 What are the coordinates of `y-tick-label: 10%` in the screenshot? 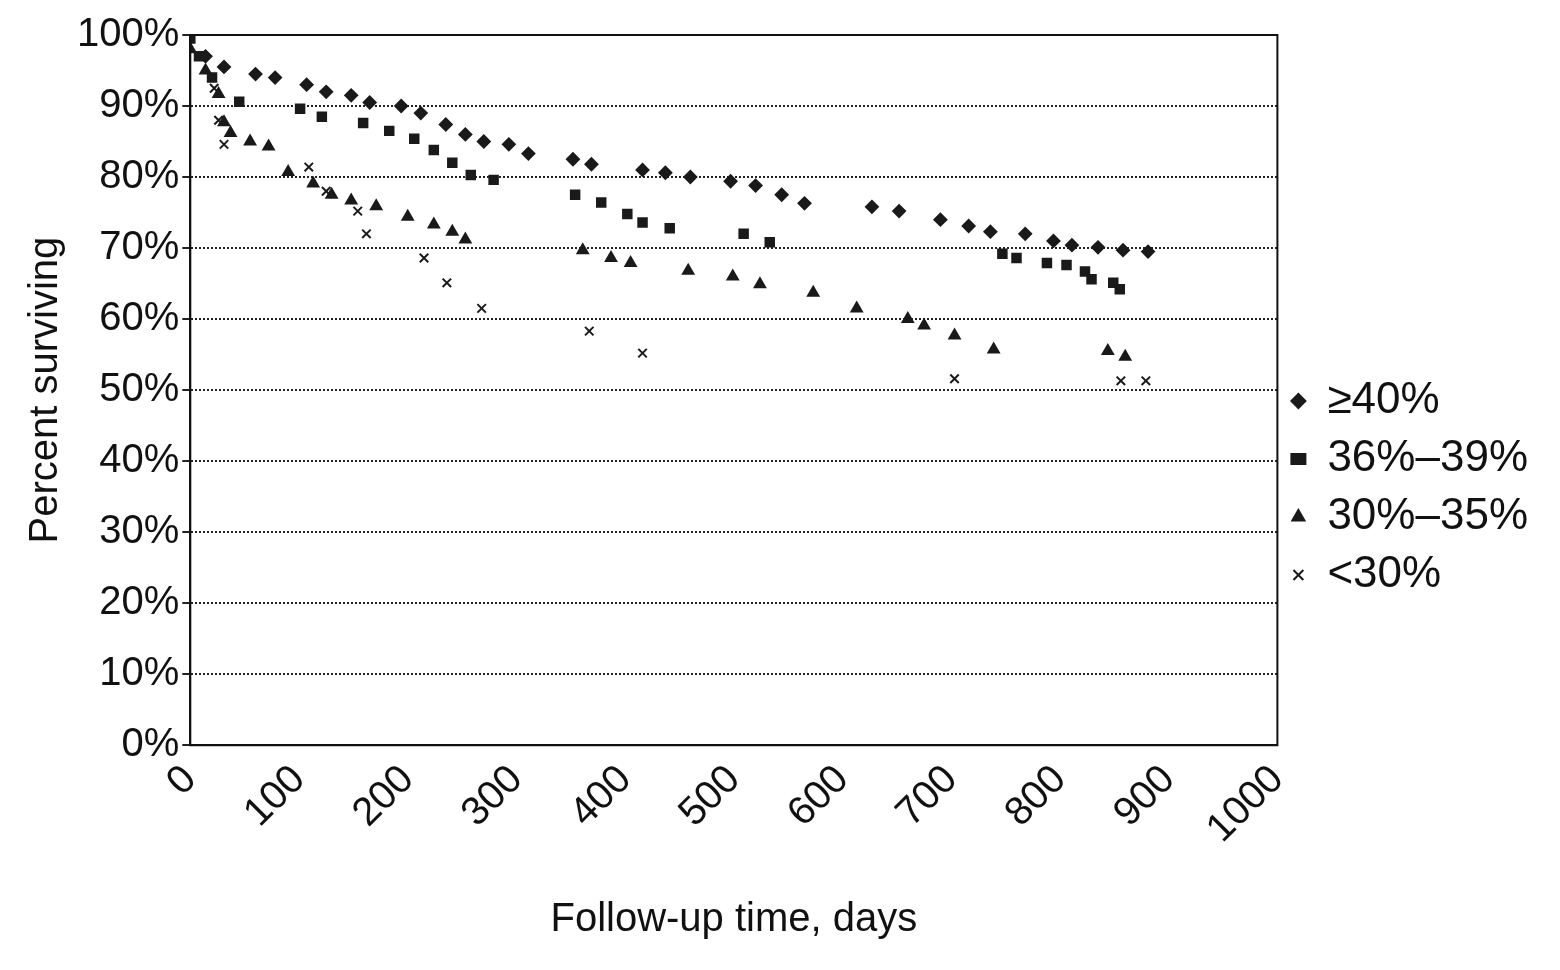 It's located at (139, 671).